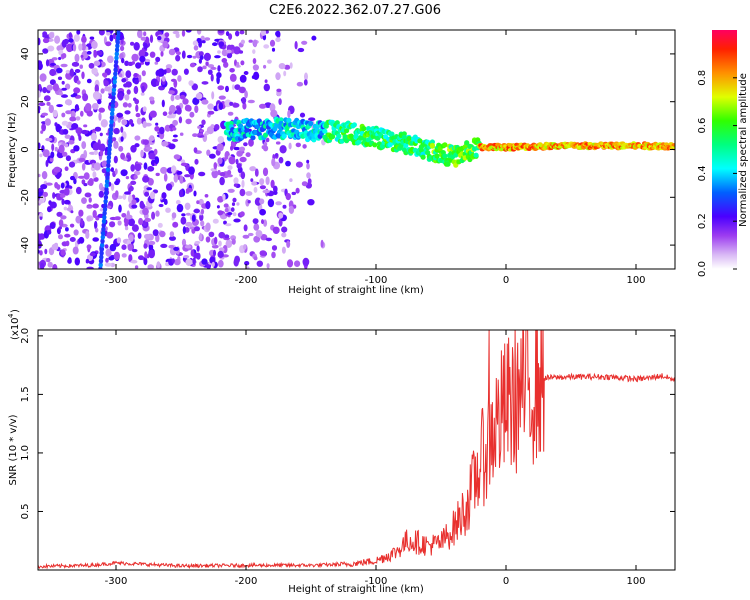  I want to click on spectrogram-x-label: Height of straight line (km), so click(356, 290).